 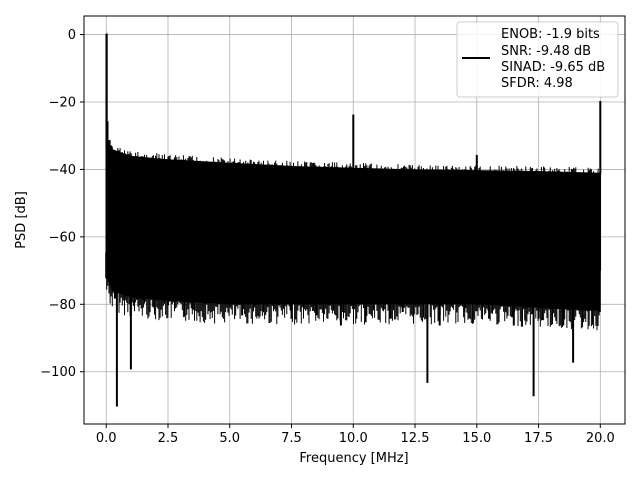 What do you see at coordinates (353, 438) in the screenshot?
I see `x-tick-label: 10.0` at bounding box center [353, 438].